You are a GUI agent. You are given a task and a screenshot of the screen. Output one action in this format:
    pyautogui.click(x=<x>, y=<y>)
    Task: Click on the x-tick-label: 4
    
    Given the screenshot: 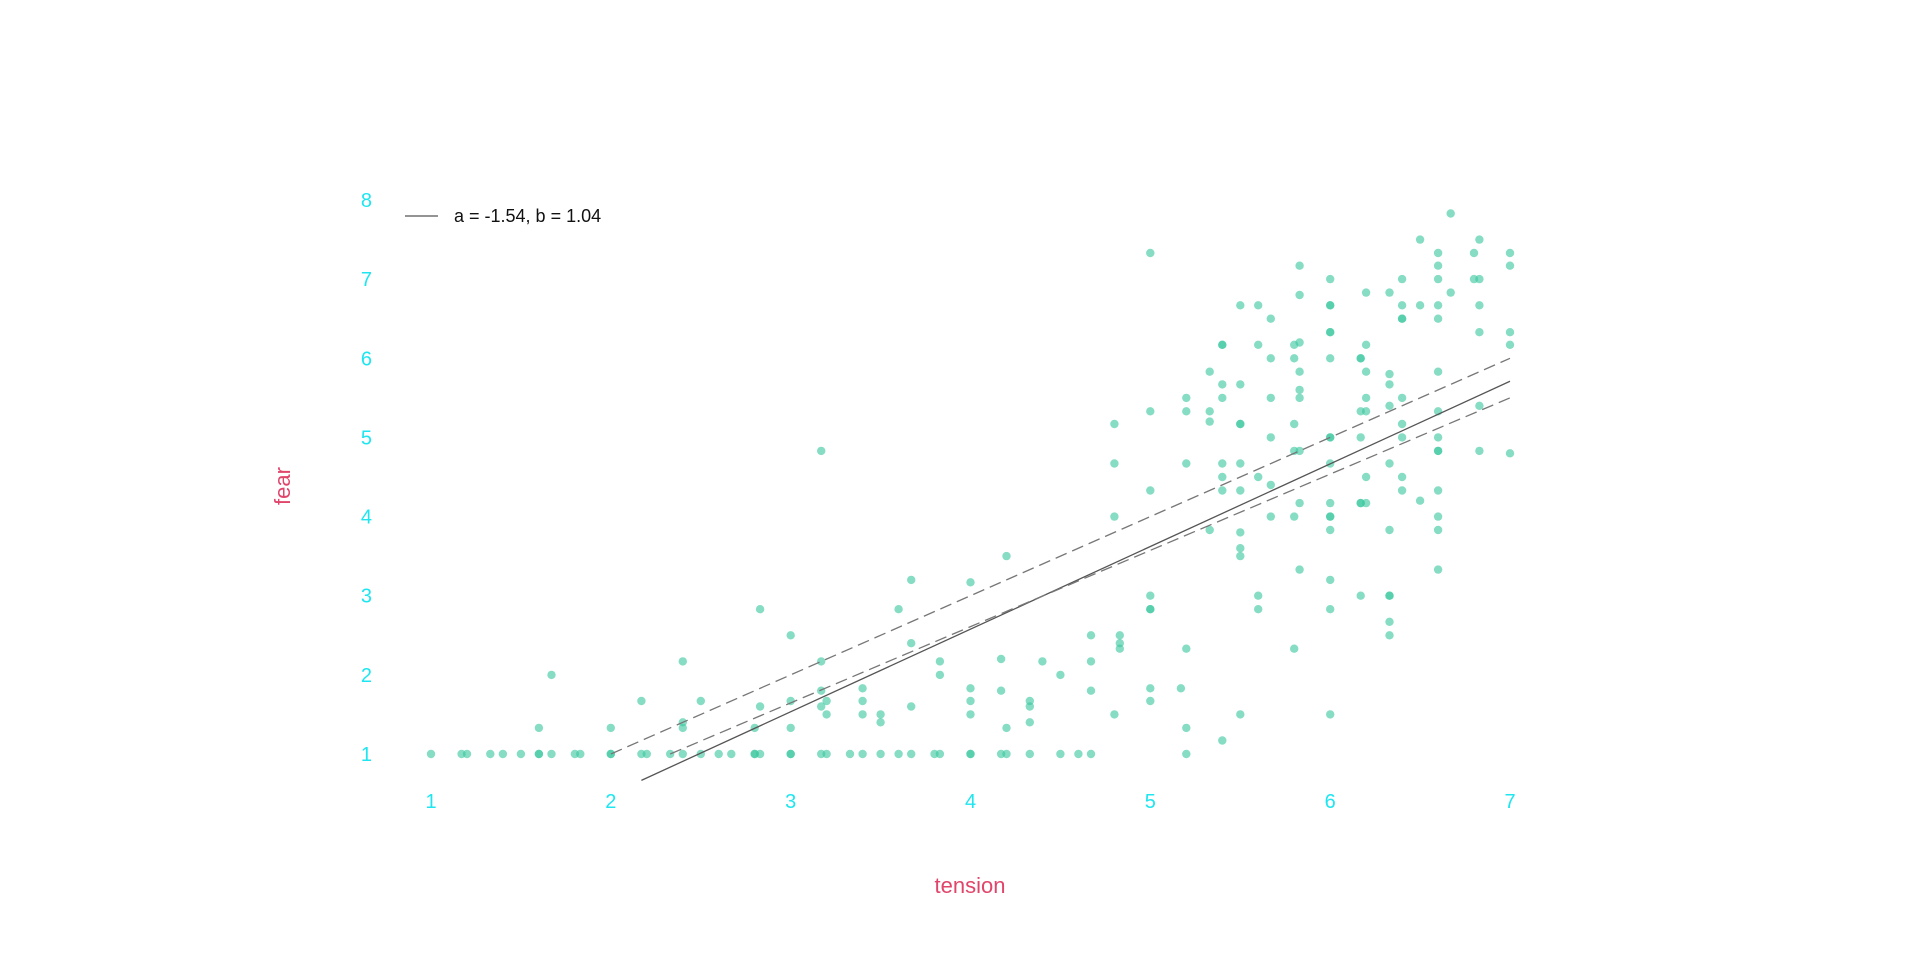 What is the action you would take?
    pyautogui.click(x=970, y=802)
    